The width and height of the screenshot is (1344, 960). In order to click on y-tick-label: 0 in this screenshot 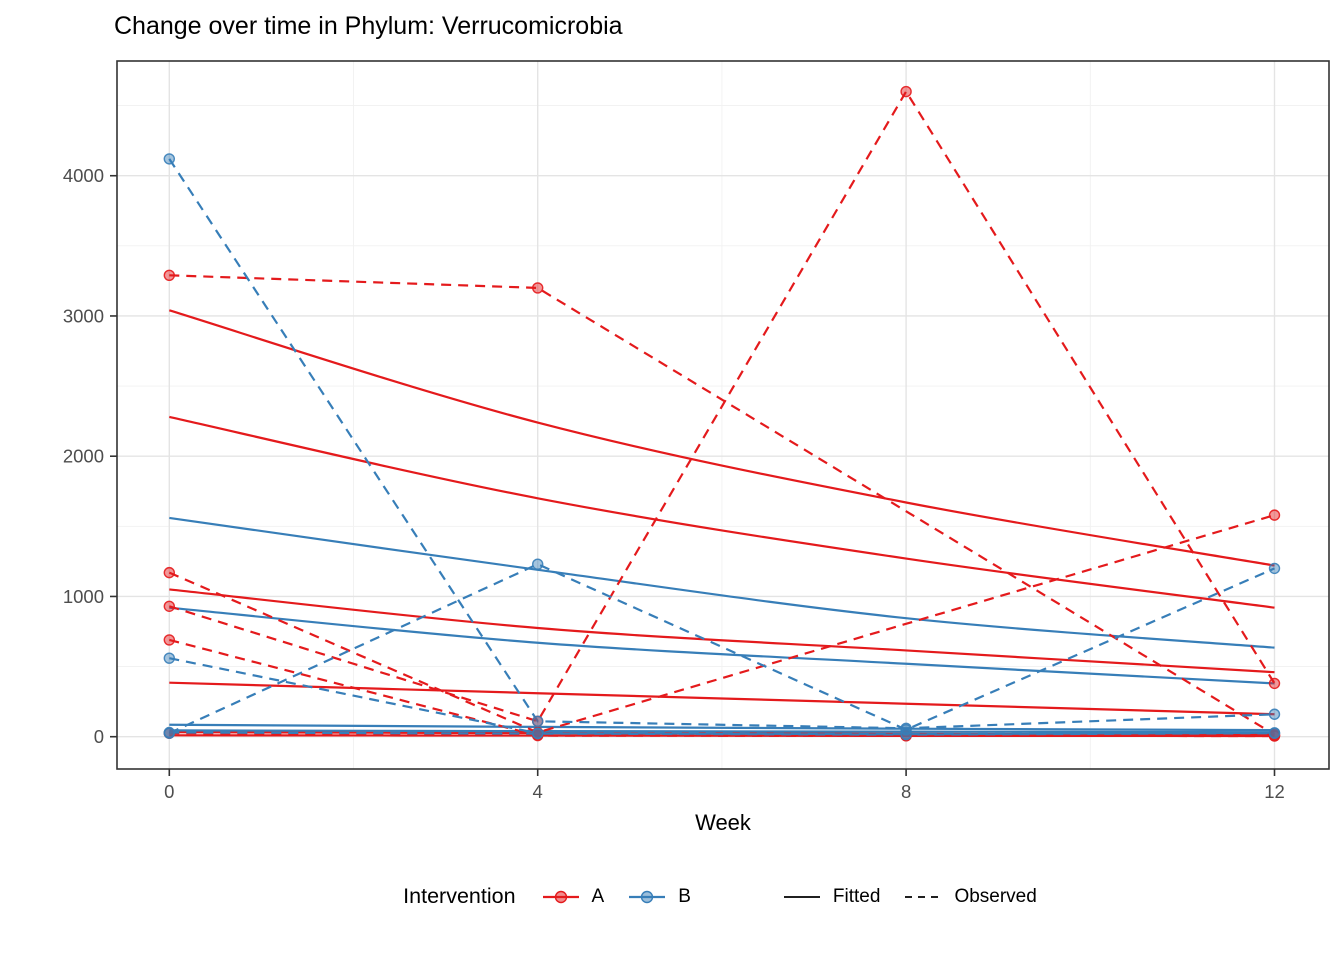, I will do `click(99, 736)`.